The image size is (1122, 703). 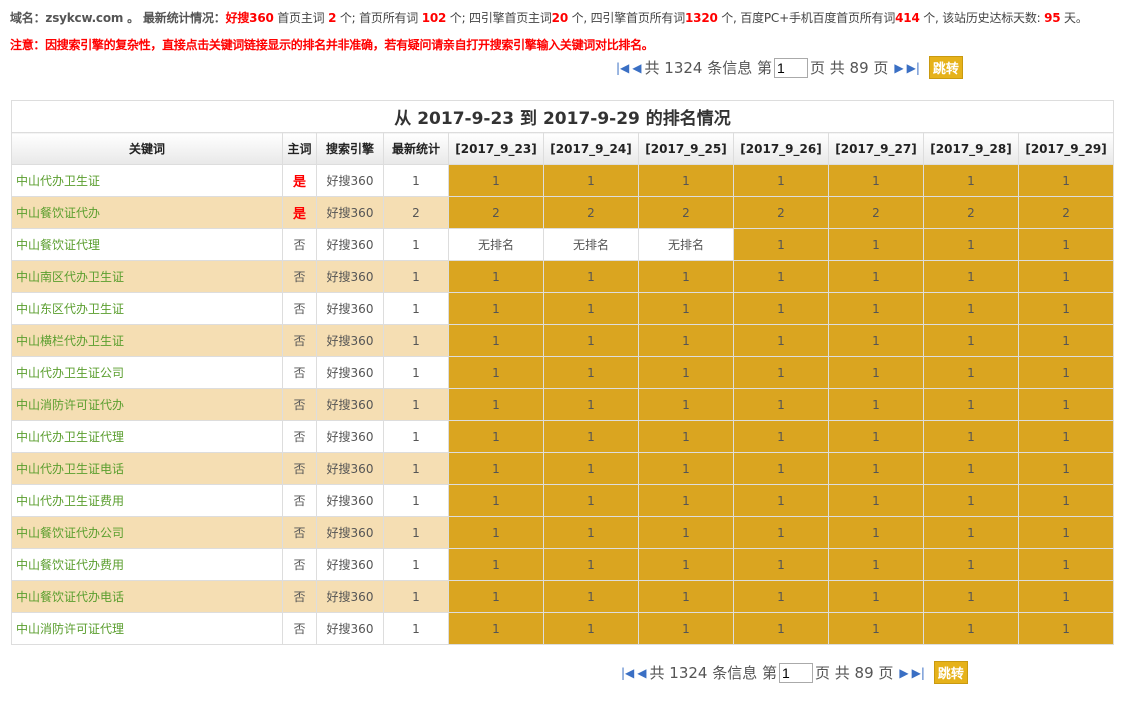 What do you see at coordinates (147, 180) in the screenshot?
I see `keyword-link: 中山代办卫生证` at bounding box center [147, 180].